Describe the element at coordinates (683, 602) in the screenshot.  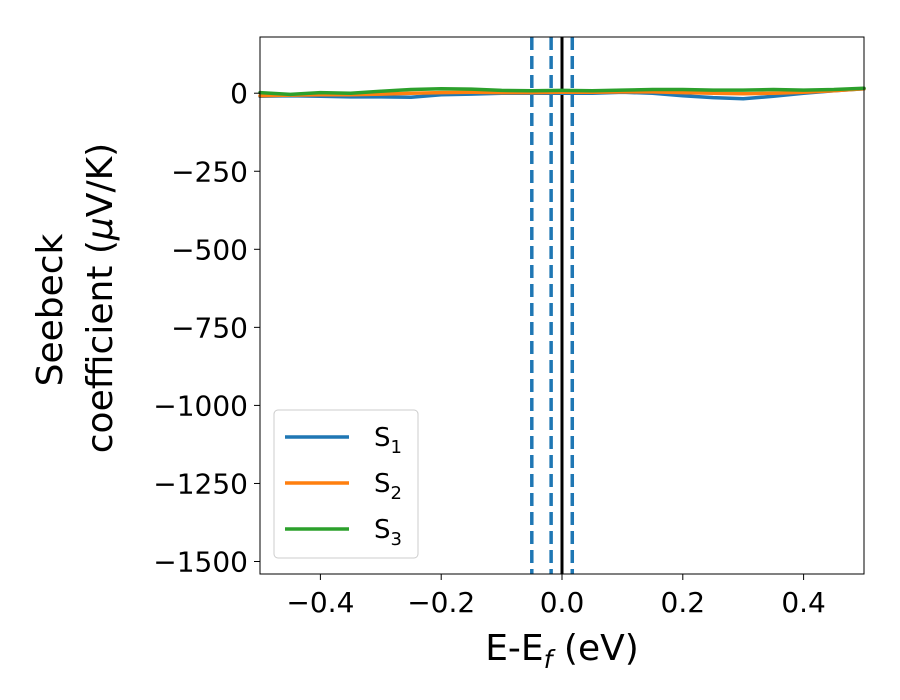
I see `x-tick-label: 0.2` at that location.